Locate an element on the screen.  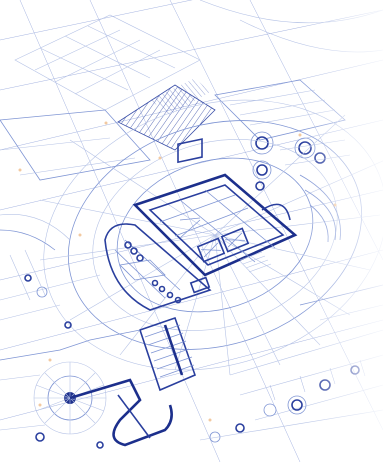
lower-stairs is located at coordinates (167, 354).